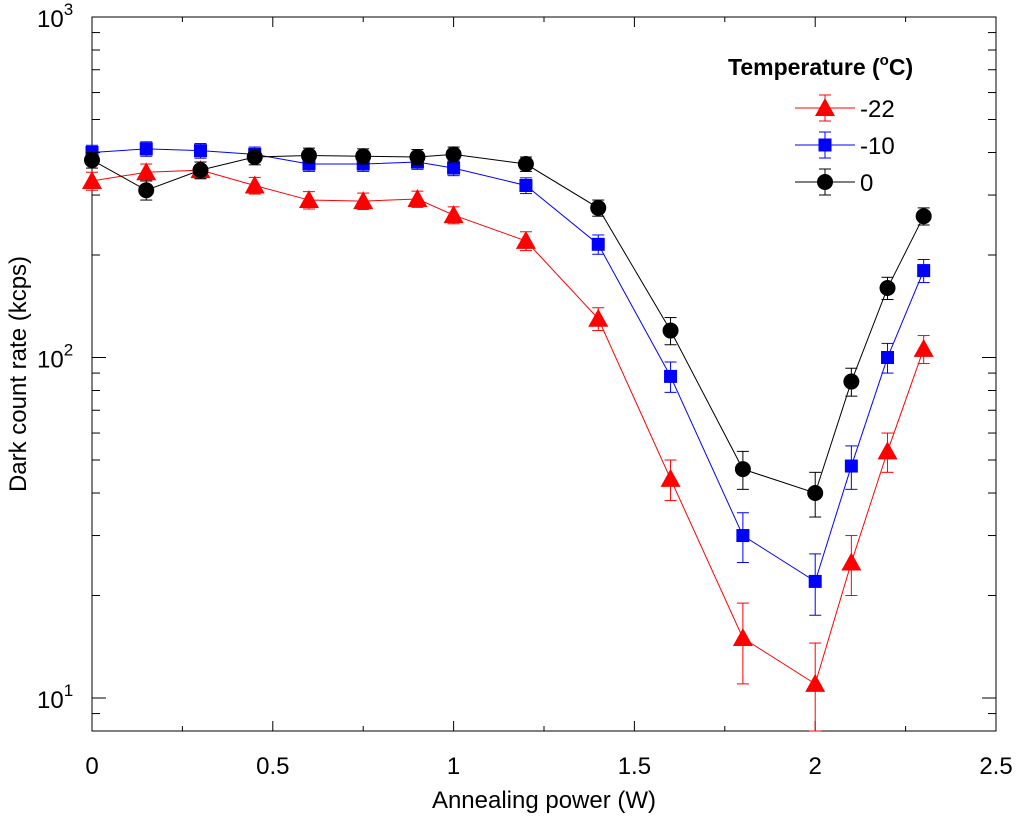  Describe the element at coordinates (634, 766) in the screenshot. I see `x-tick-label: 1.5` at that location.